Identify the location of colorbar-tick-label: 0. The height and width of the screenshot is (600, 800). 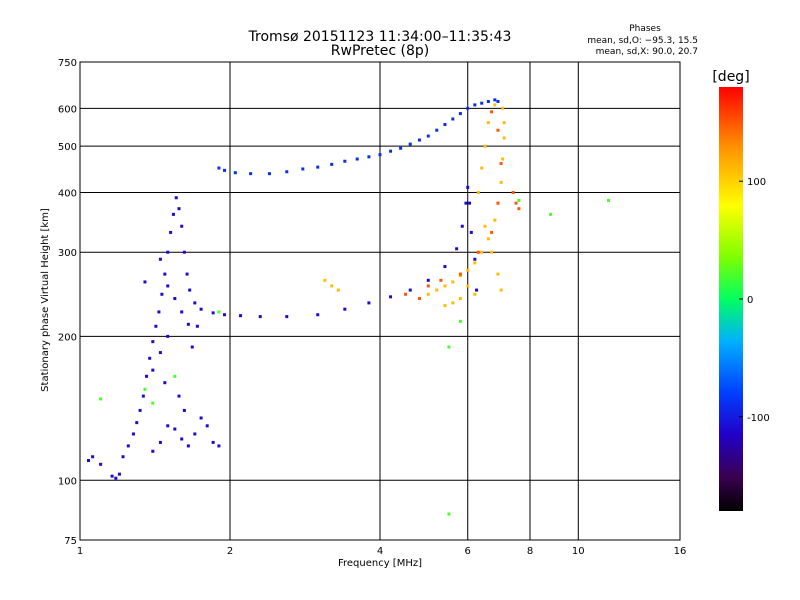
(750, 300).